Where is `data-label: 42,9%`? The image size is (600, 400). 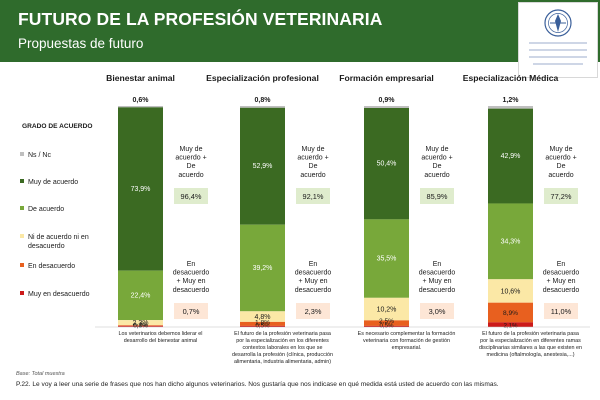 data-label: 42,9% is located at coordinates (511, 156).